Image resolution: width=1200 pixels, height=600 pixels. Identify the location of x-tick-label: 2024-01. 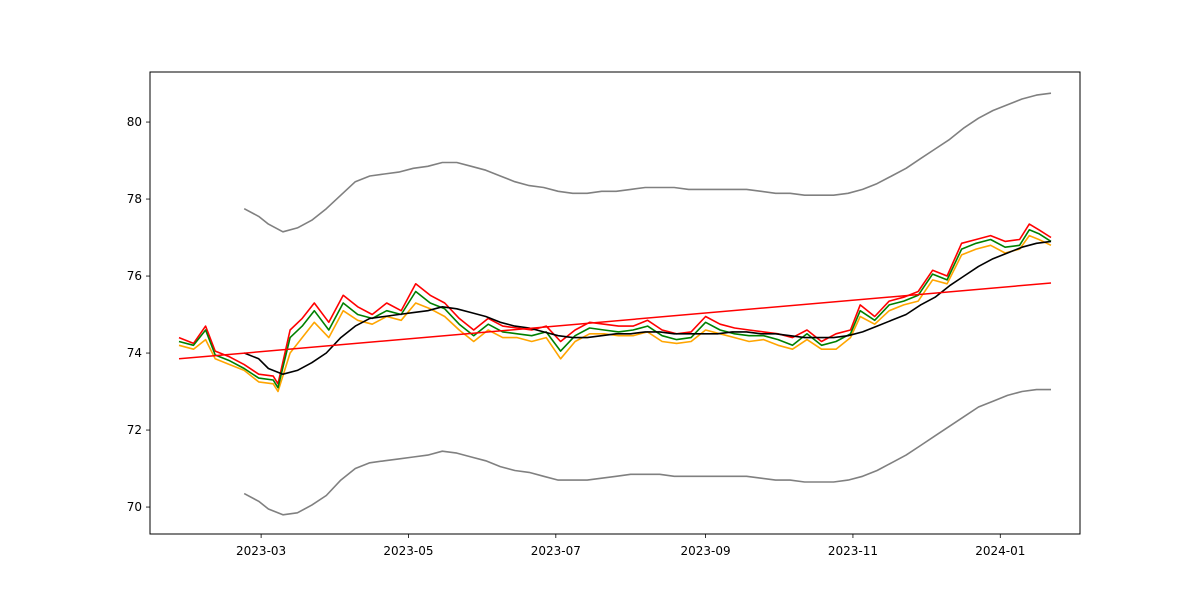
(1000, 551).